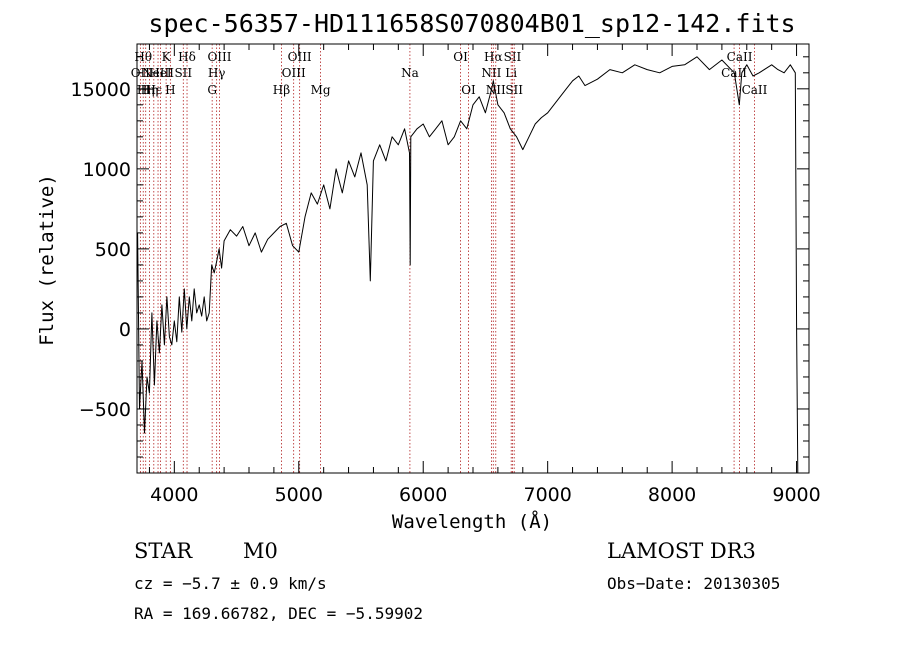  I want to click on x-axis-label: Wavelength (Å), so click(472, 521).